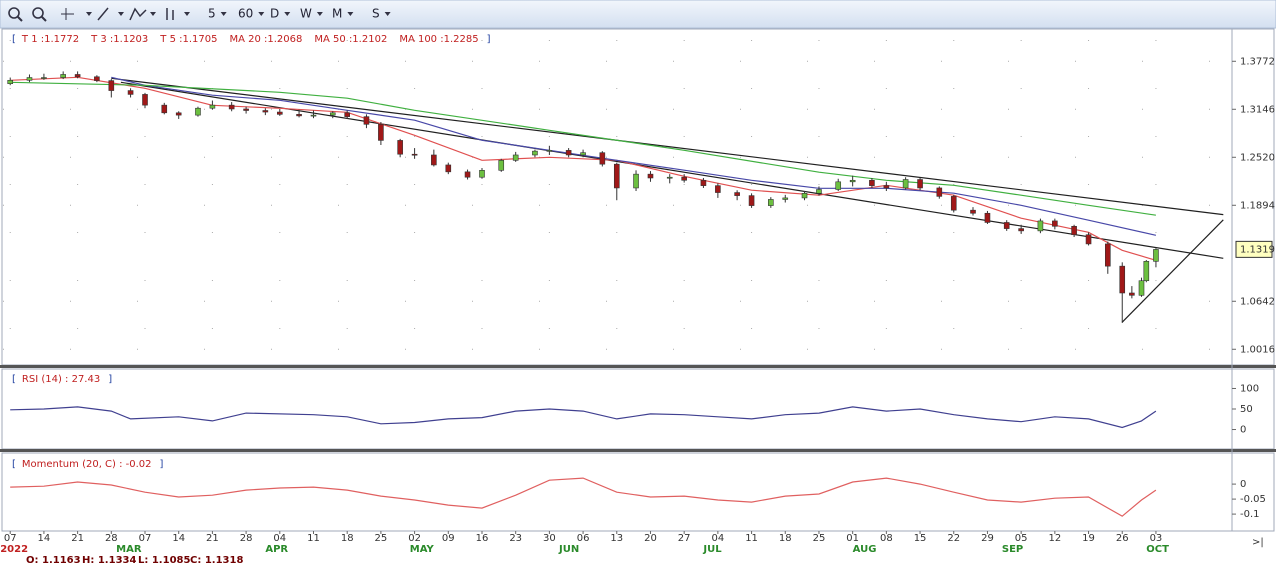  What do you see at coordinates (337, 14) in the screenshot?
I see `toolbar-button: M` at bounding box center [337, 14].